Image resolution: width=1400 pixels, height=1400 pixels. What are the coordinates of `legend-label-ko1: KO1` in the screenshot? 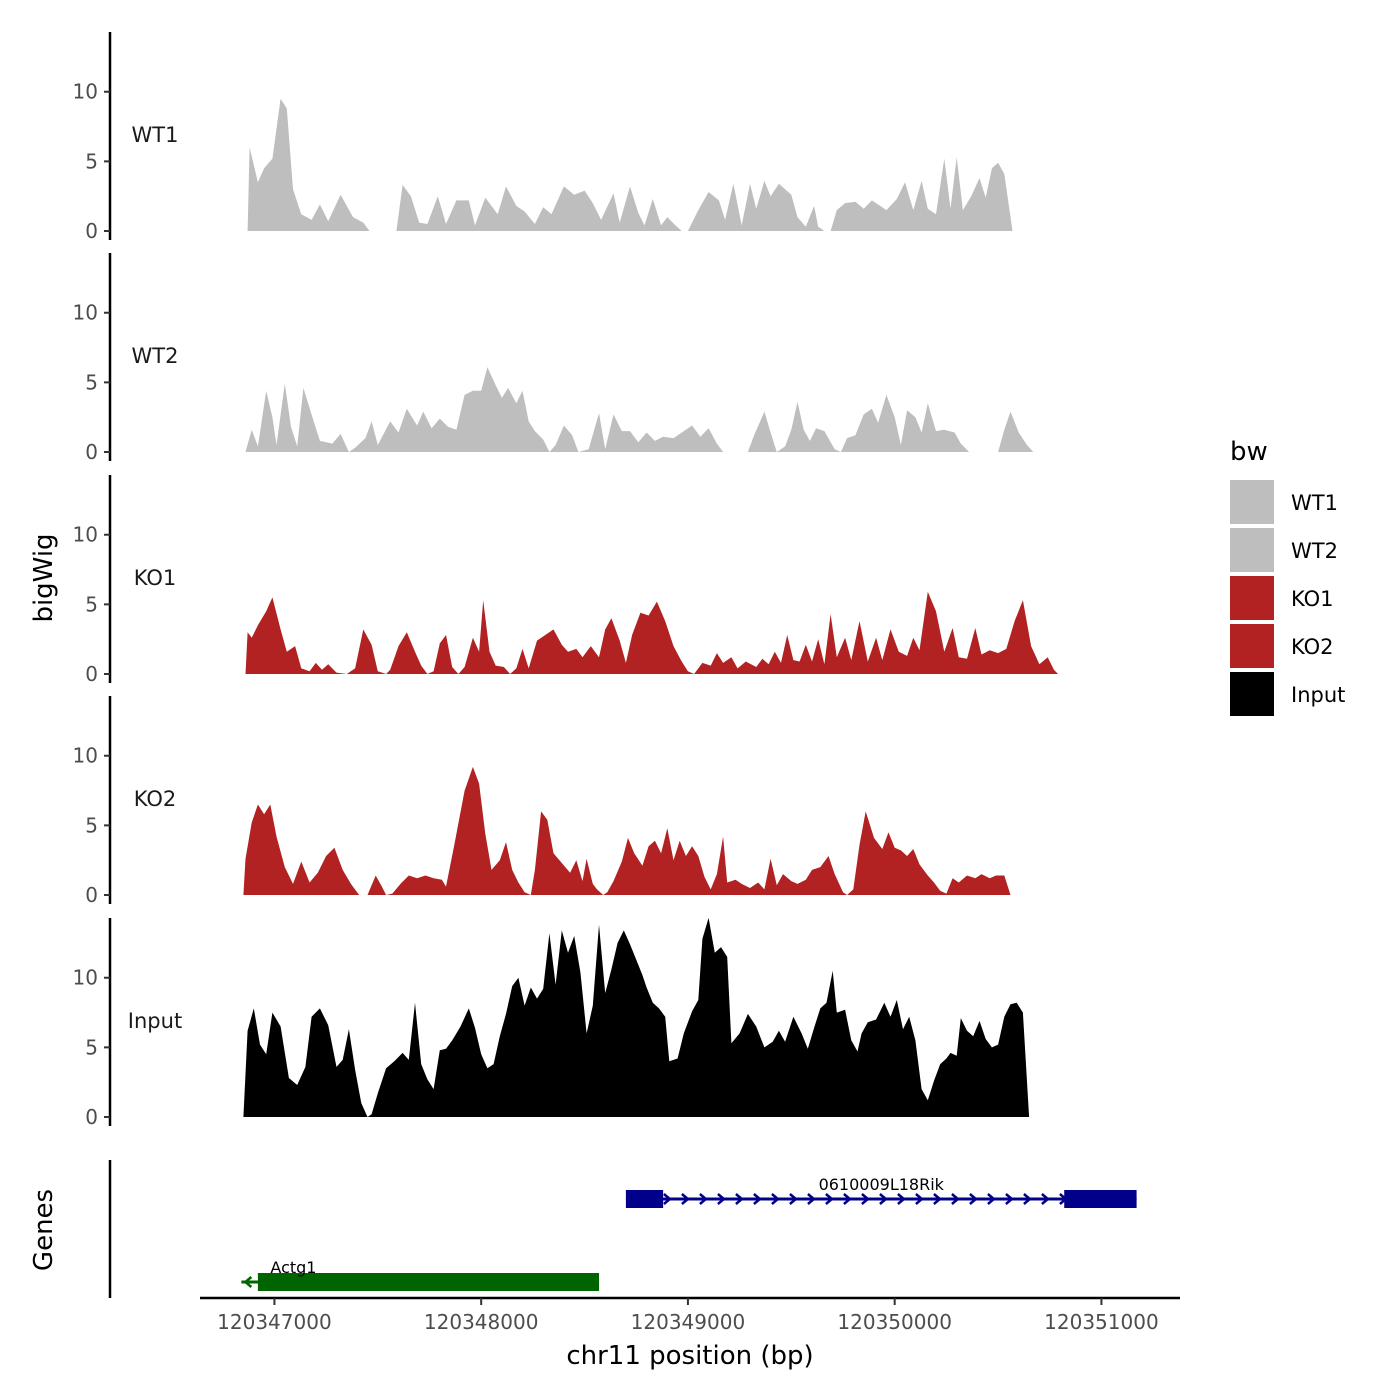 It's located at (1312, 599).